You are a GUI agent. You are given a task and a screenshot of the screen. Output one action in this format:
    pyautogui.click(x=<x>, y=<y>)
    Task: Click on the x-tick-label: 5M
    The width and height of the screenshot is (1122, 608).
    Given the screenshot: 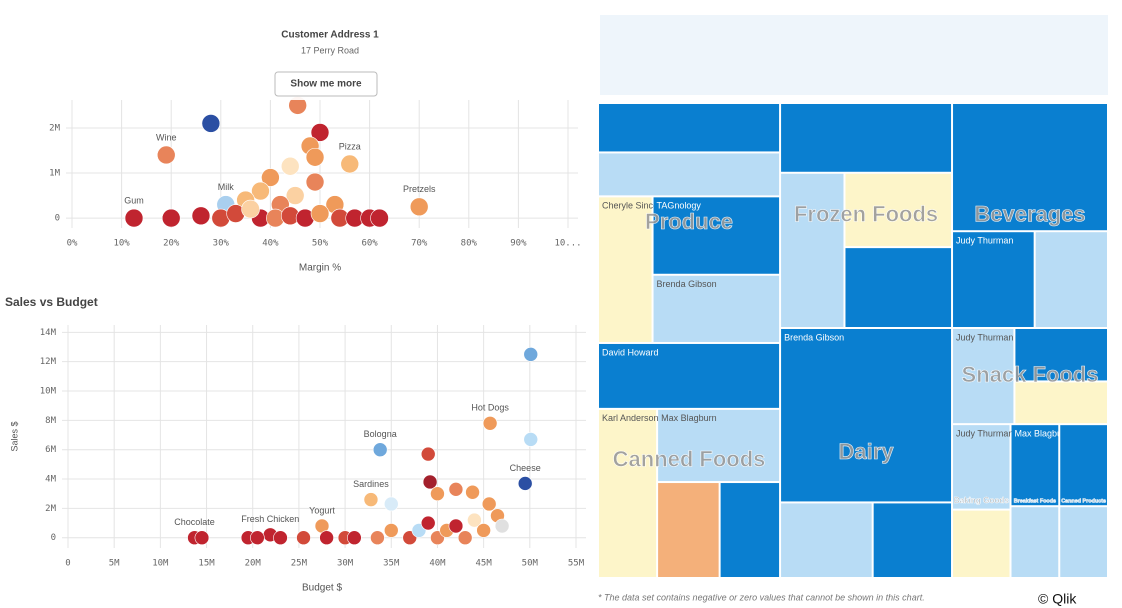 What is the action you would take?
    pyautogui.click(x=114, y=564)
    